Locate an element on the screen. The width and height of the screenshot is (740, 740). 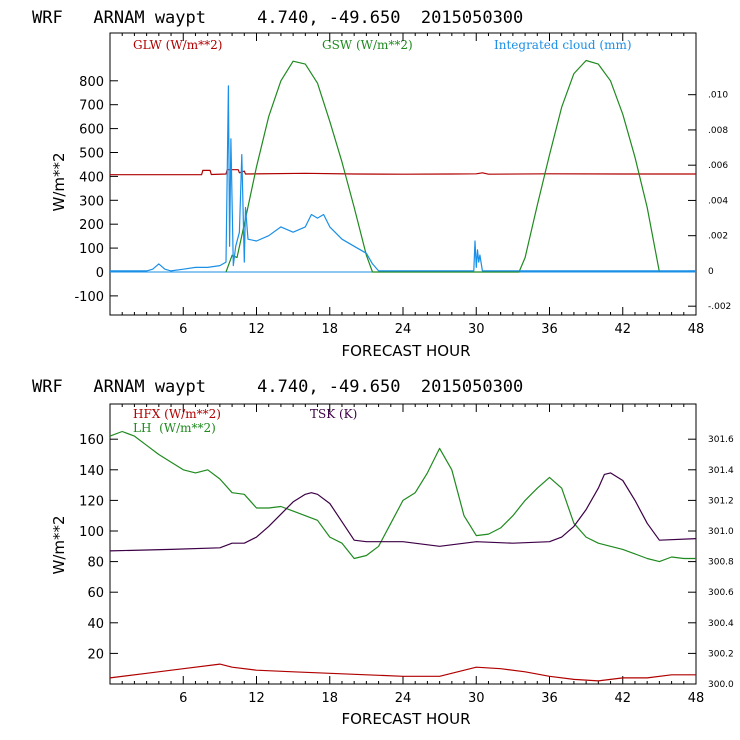
top-y2-tick-label: -.002 is located at coordinates (719, 307).